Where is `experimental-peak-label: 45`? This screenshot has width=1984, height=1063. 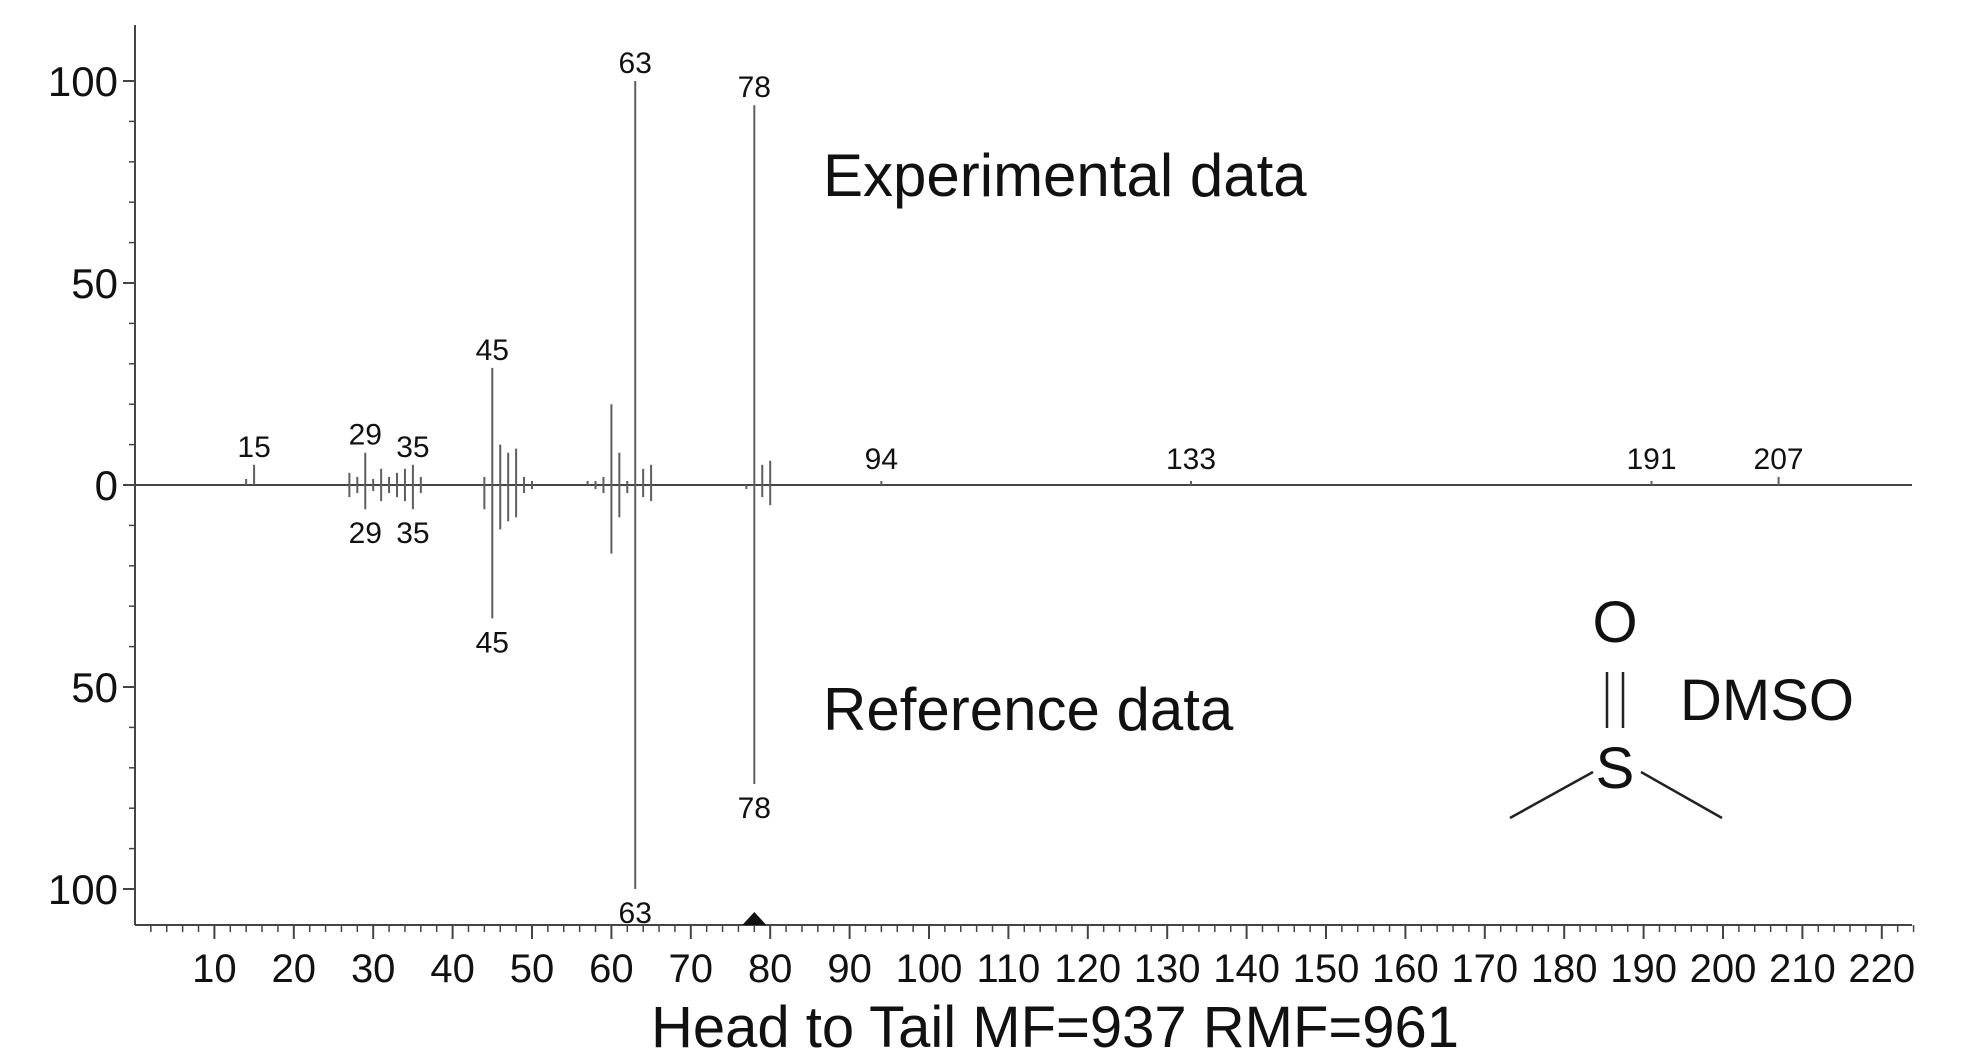 experimental-peak-label: 45 is located at coordinates (492, 350).